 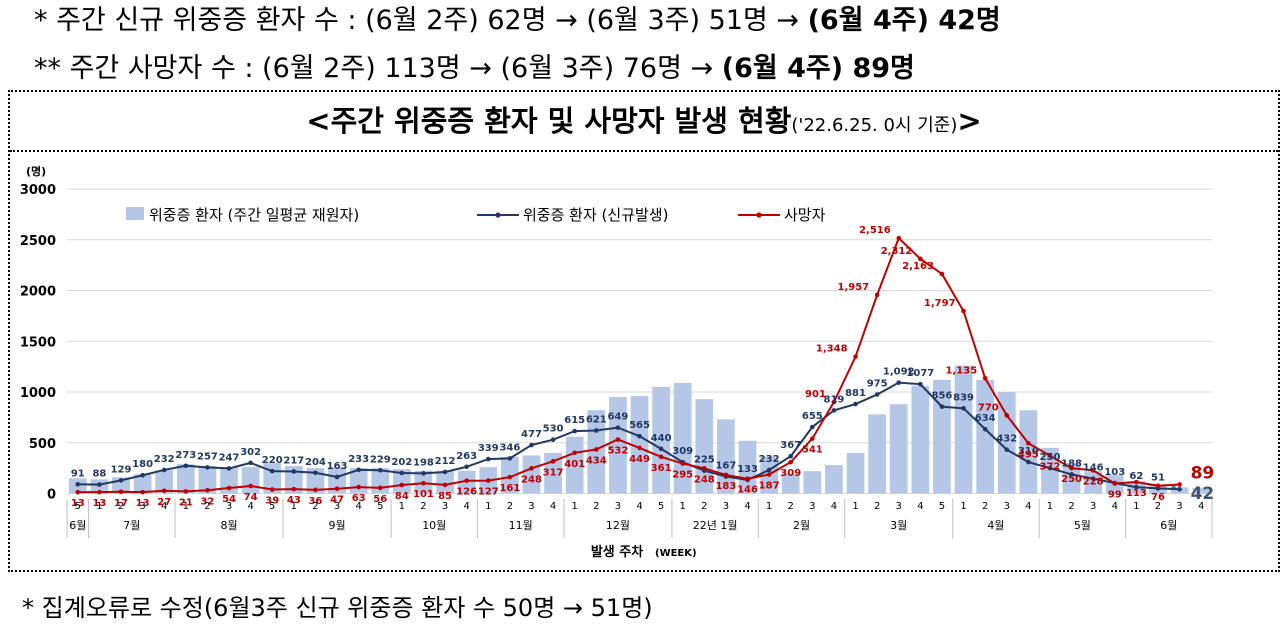 What do you see at coordinates (164, 502) in the screenshot?
I see `death-data-label: 27` at bounding box center [164, 502].